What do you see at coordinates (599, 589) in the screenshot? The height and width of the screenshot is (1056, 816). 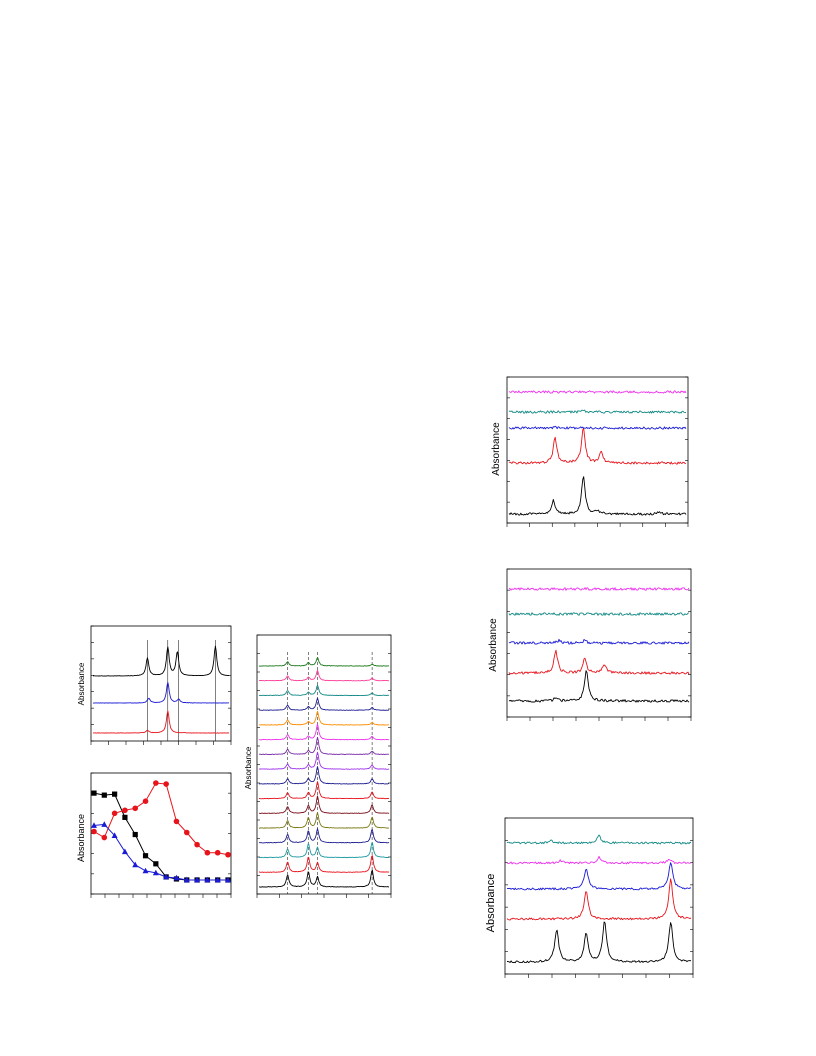 I see `panel-right-middle-magenta-trace` at bounding box center [599, 589].